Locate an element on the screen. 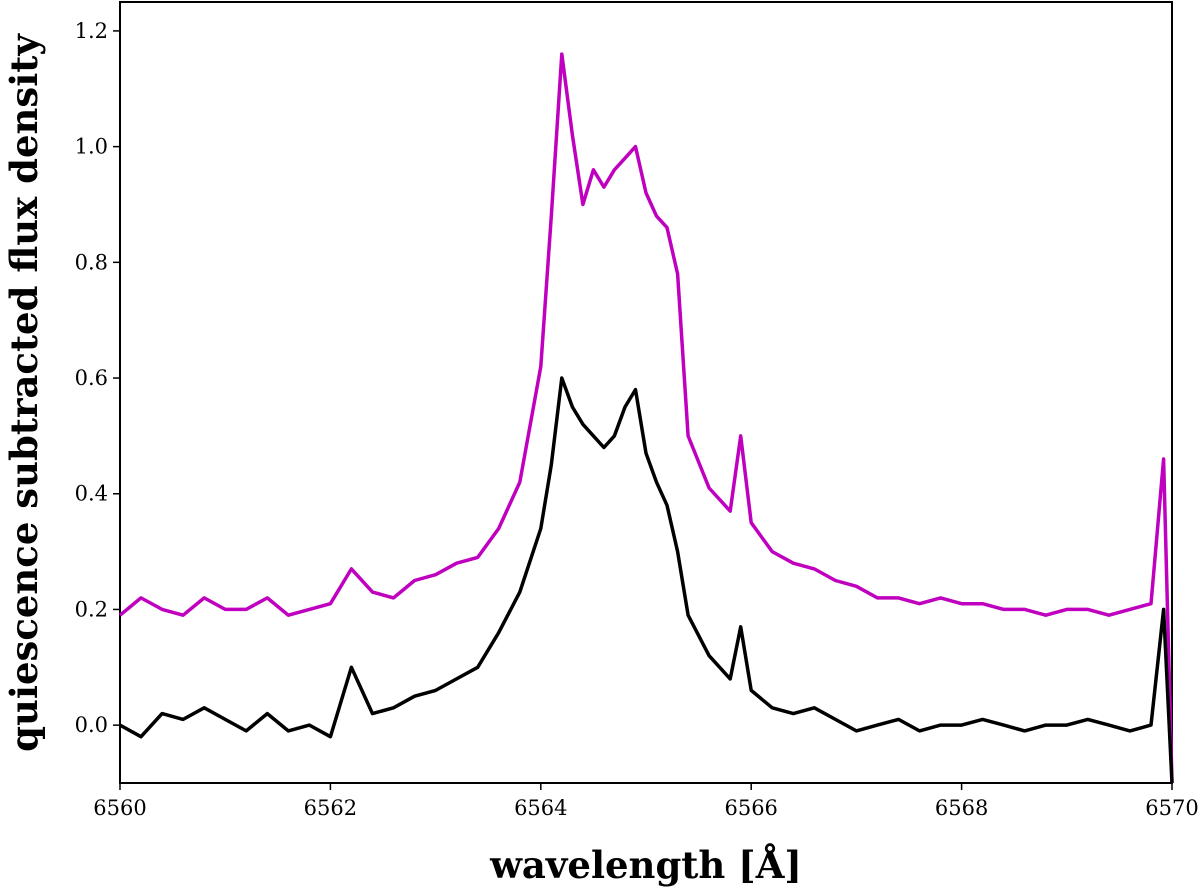 Image resolution: width=1200 pixels, height=894 pixels. x-tick-label: 6562 is located at coordinates (330, 808).